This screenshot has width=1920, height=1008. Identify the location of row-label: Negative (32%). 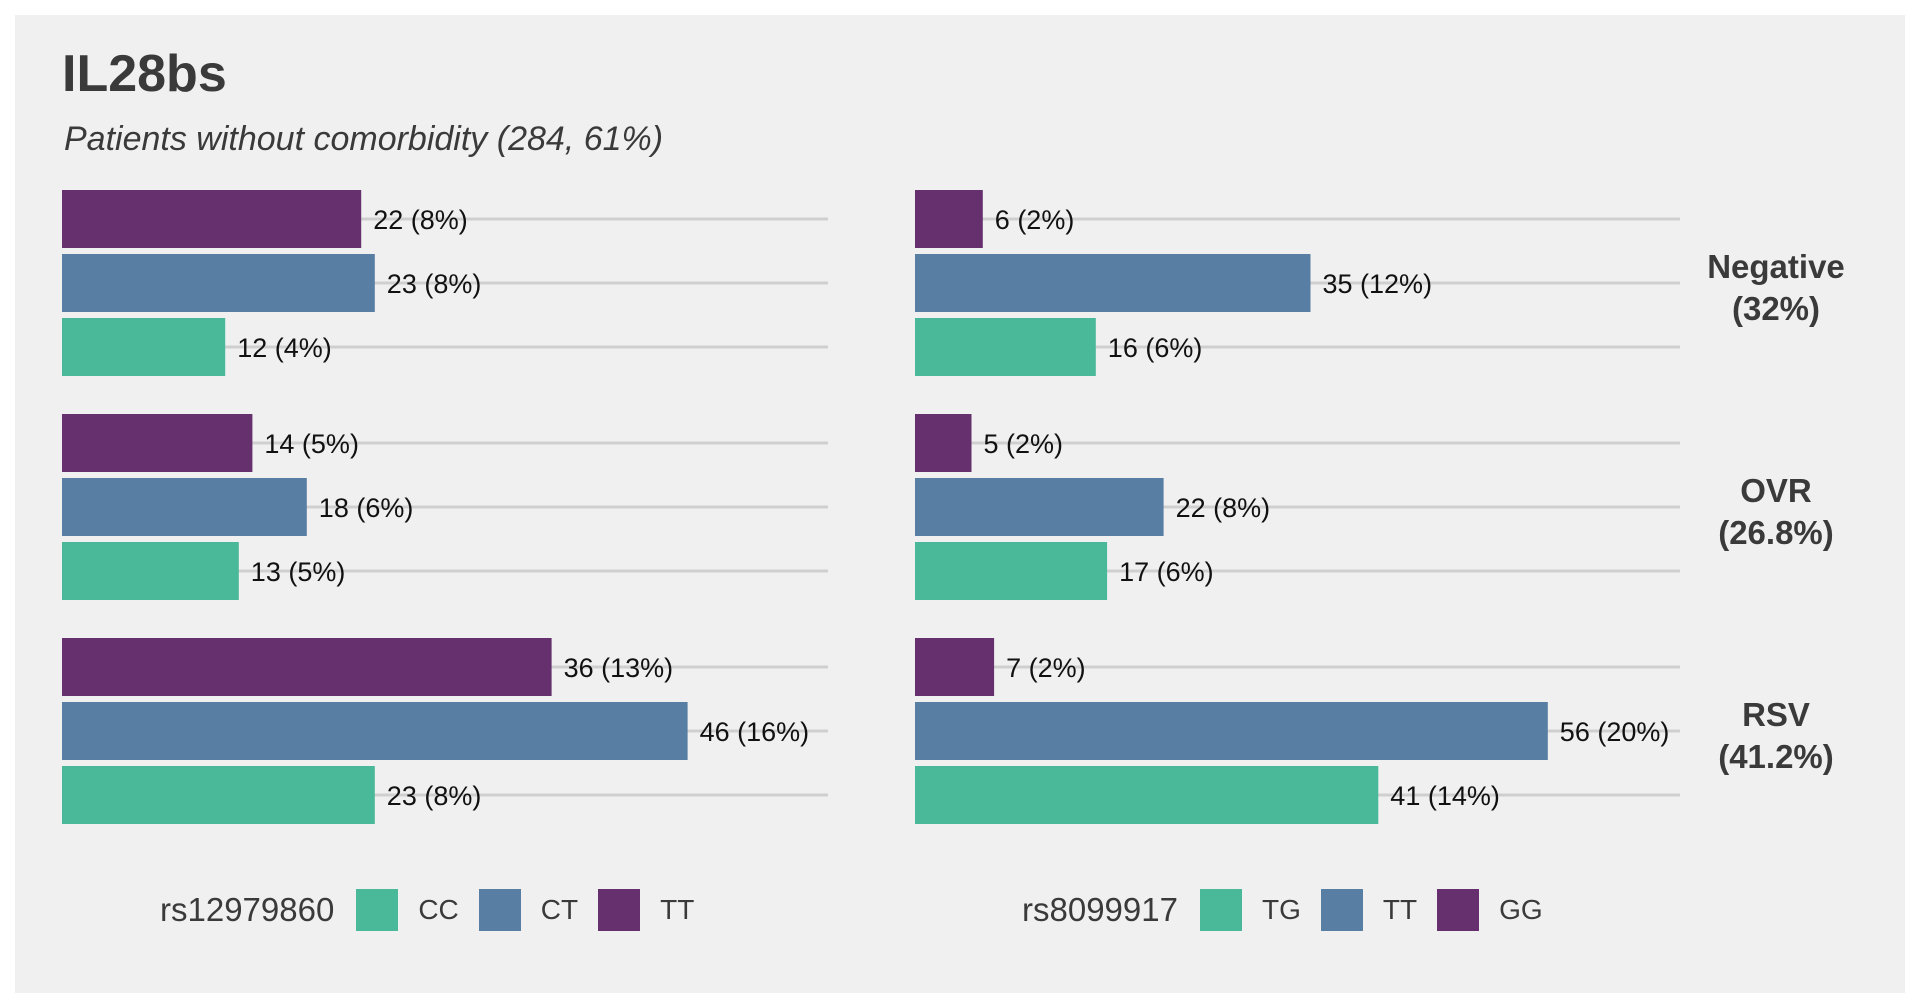
(1776, 287).